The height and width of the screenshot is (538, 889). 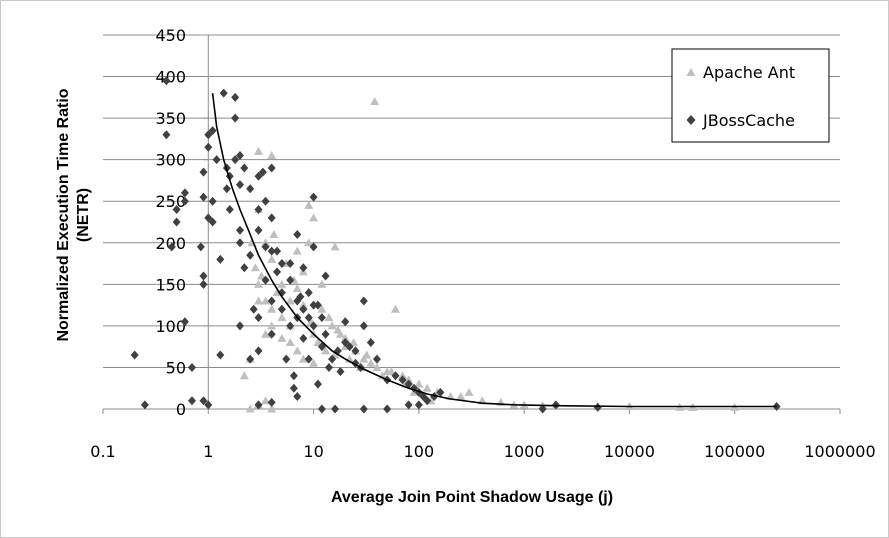 I want to click on legend-label-apache-ant: Apache Ant, so click(x=749, y=72).